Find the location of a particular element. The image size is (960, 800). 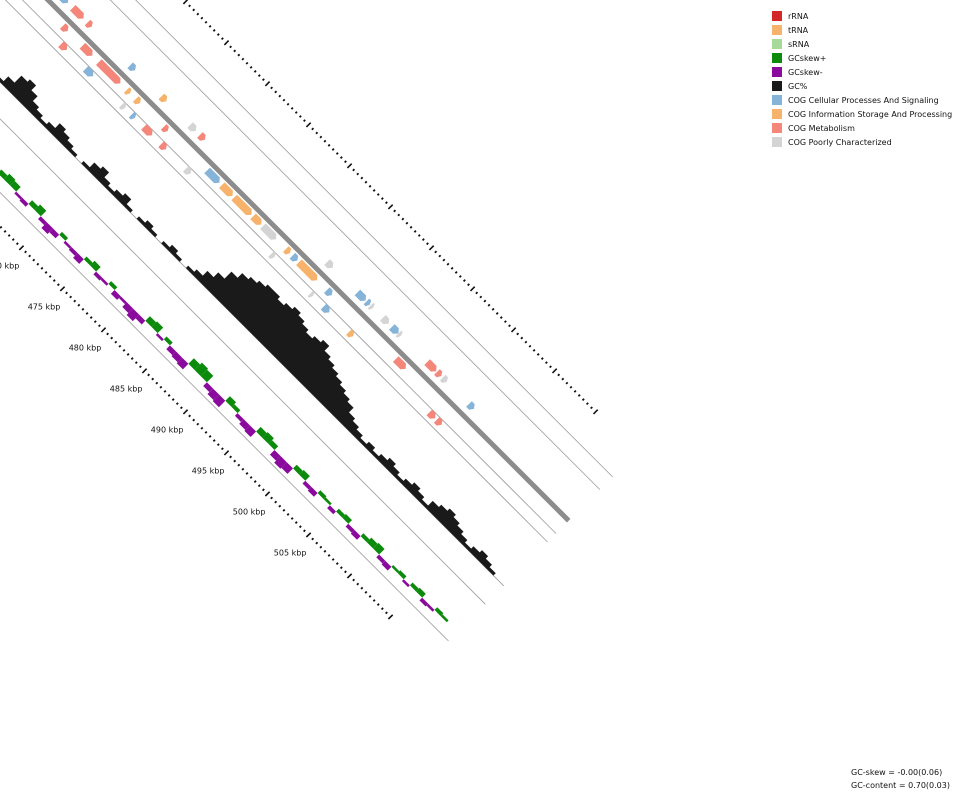

legend-item-trna: tRNA is located at coordinates (862, 30).